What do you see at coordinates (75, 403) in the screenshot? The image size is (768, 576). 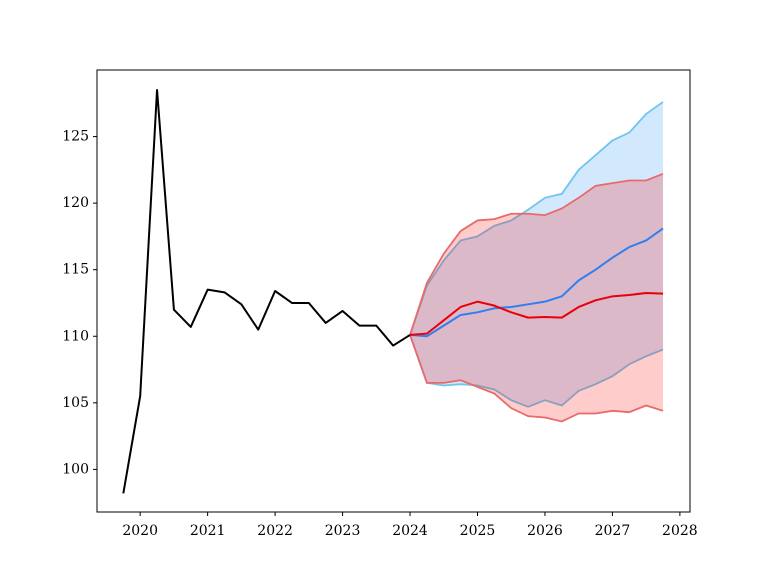 I see `y-tick-label: 105` at bounding box center [75, 403].